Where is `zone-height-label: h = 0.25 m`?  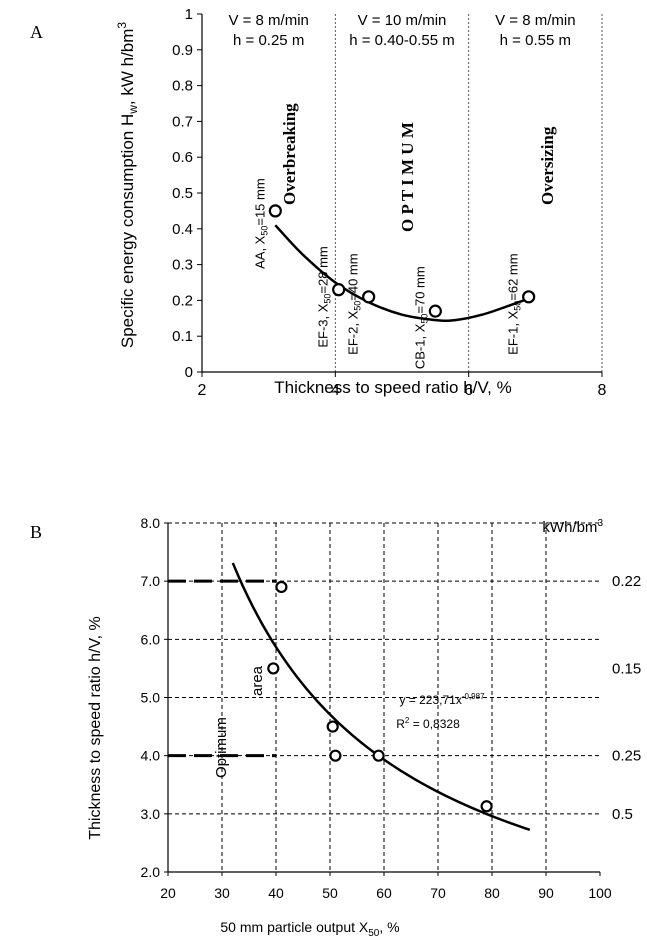 zone-height-label: h = 0.25 m is located at coordinates (268, 40).